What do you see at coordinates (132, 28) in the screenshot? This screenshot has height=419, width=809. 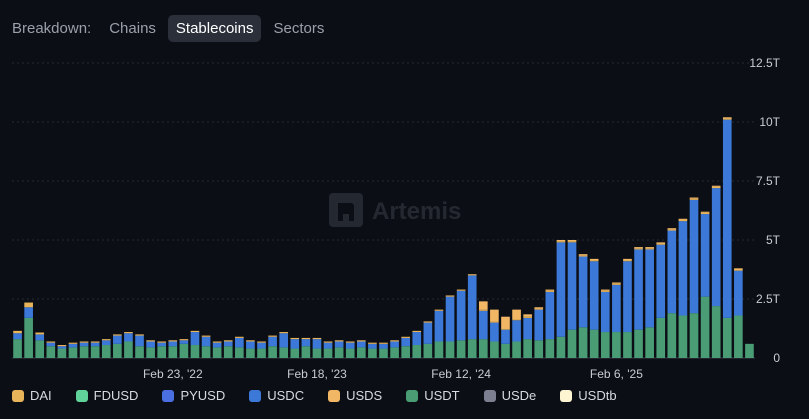 I see `tab-chains: Chains` at bounding box center [132, 28].